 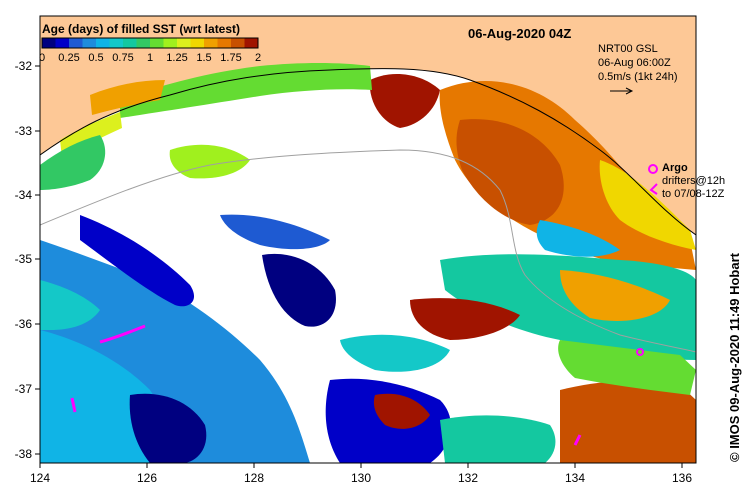 I want to click on y-tick-label: -34, so click(x=24, y=195).